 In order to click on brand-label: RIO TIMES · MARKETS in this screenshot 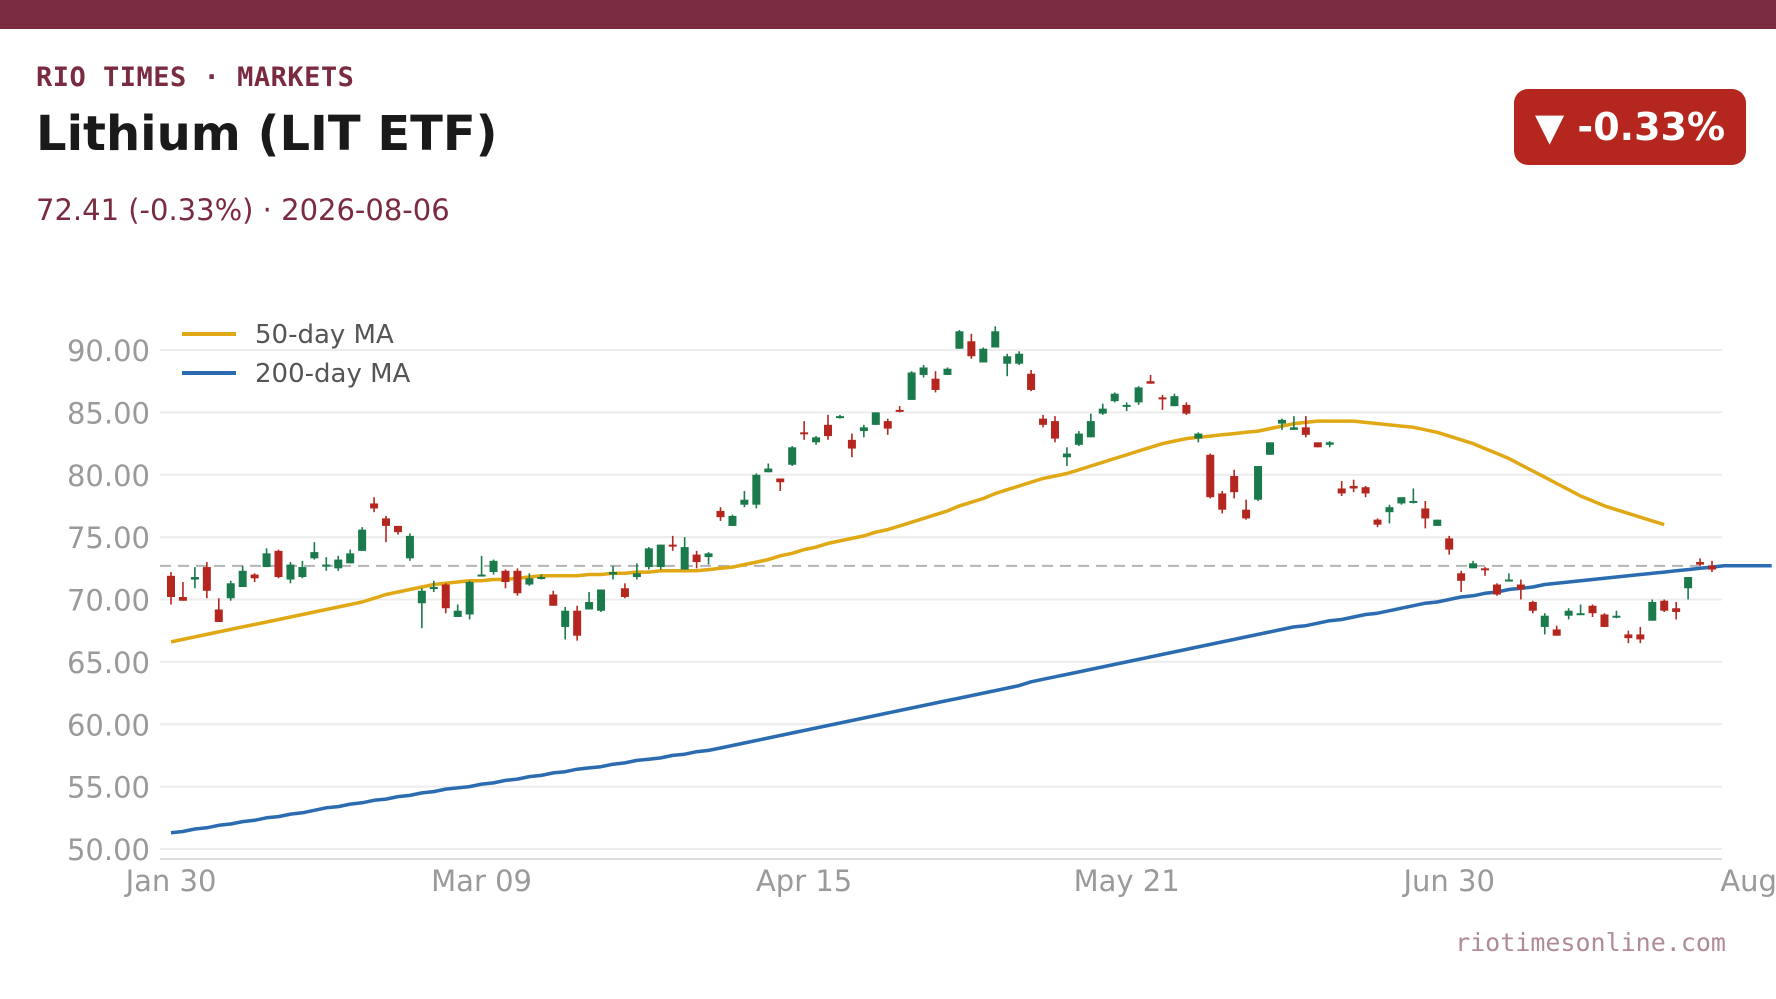, I will do `click(195, 77)`.